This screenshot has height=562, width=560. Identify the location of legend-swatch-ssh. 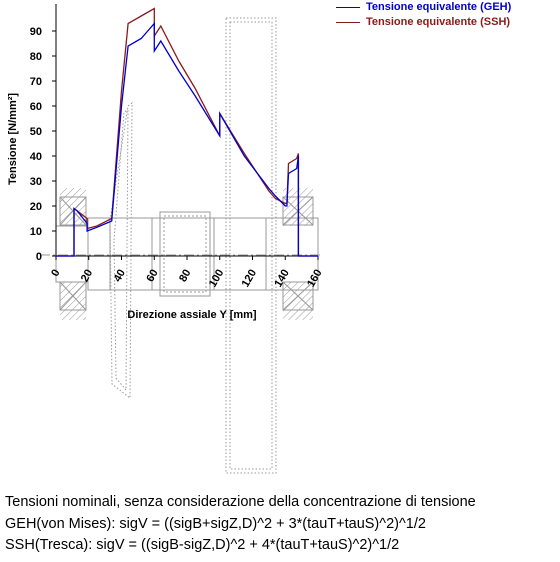
(348, 23).